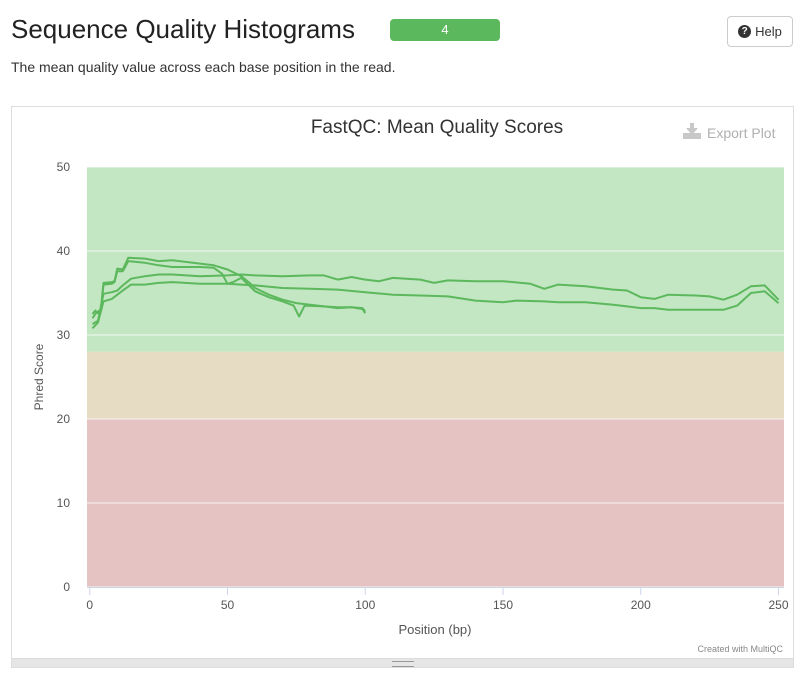 The image size is (808, 682). Describe the element at coordinates (365, 605) in the screenshot. I see `x-tick-label: 100` at that location.